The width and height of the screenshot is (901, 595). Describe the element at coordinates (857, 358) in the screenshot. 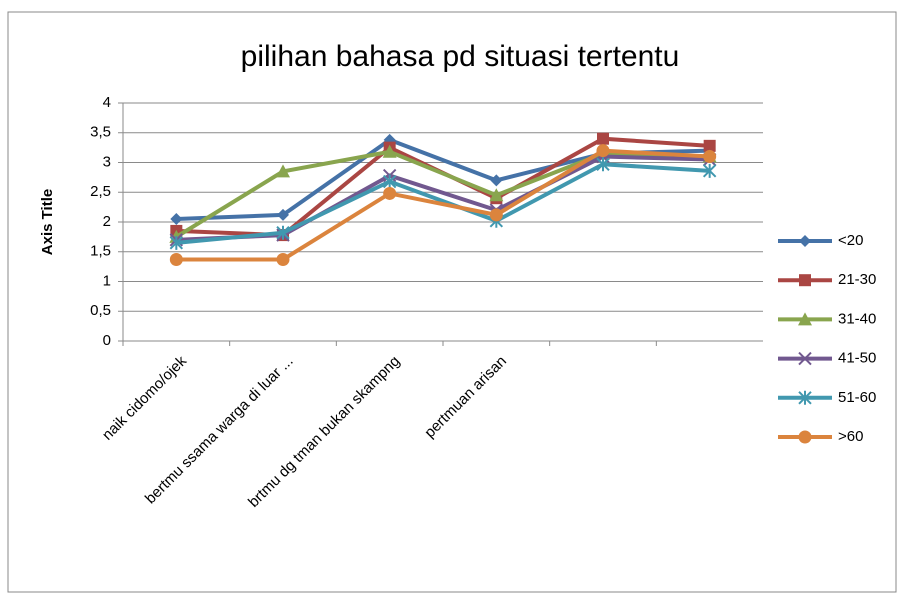

I see `legend-label: 41-50` at that location.